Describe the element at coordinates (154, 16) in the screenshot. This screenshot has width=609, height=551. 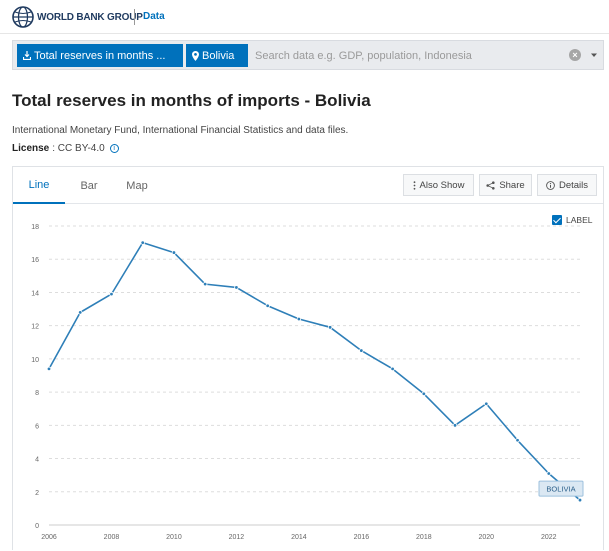
I see `data-home-link: Data` at that location.